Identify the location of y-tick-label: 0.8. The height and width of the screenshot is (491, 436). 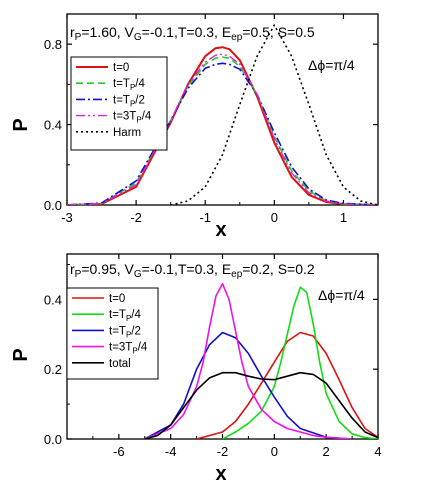
(53, 44).